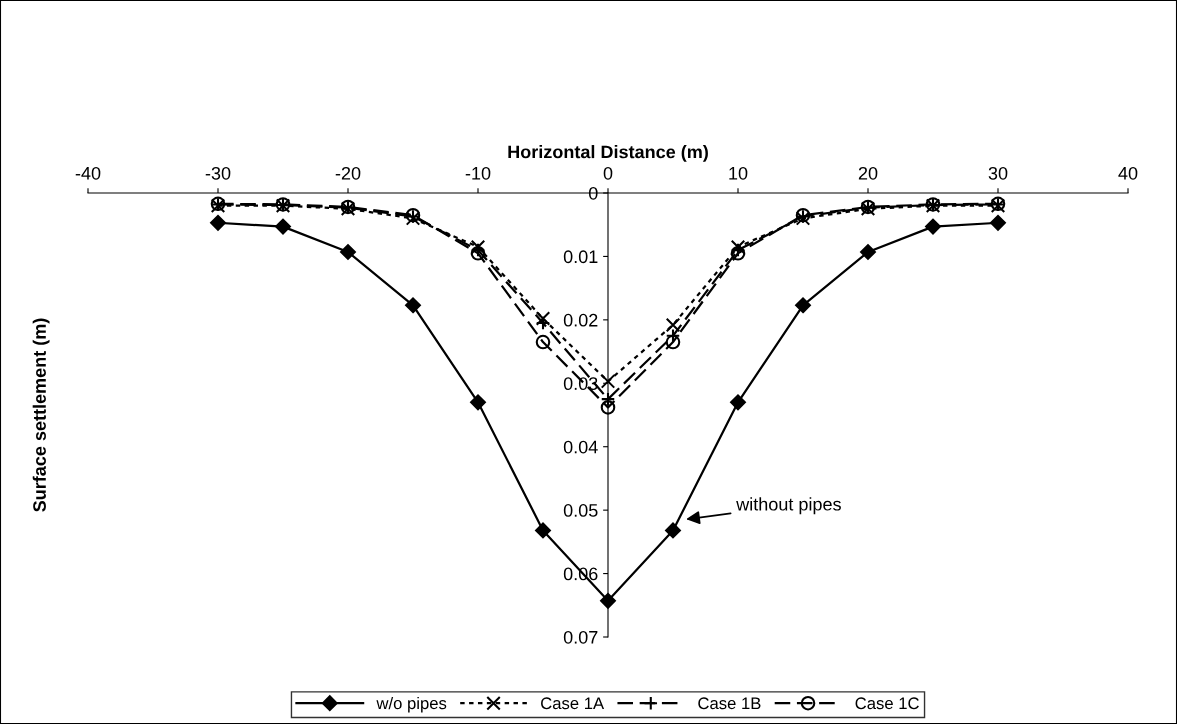 Image resolution: width=1177 pixels, height=724 pixels. I want to click on legend-label: Case 1A, so click(573, 703).